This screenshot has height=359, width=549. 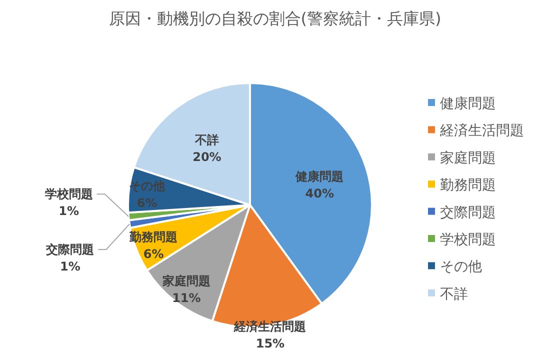 What do you see at coordinates (454, 294) in the screenshot?
I see `legend-label: 不詳` at bounding box center [454, 294].